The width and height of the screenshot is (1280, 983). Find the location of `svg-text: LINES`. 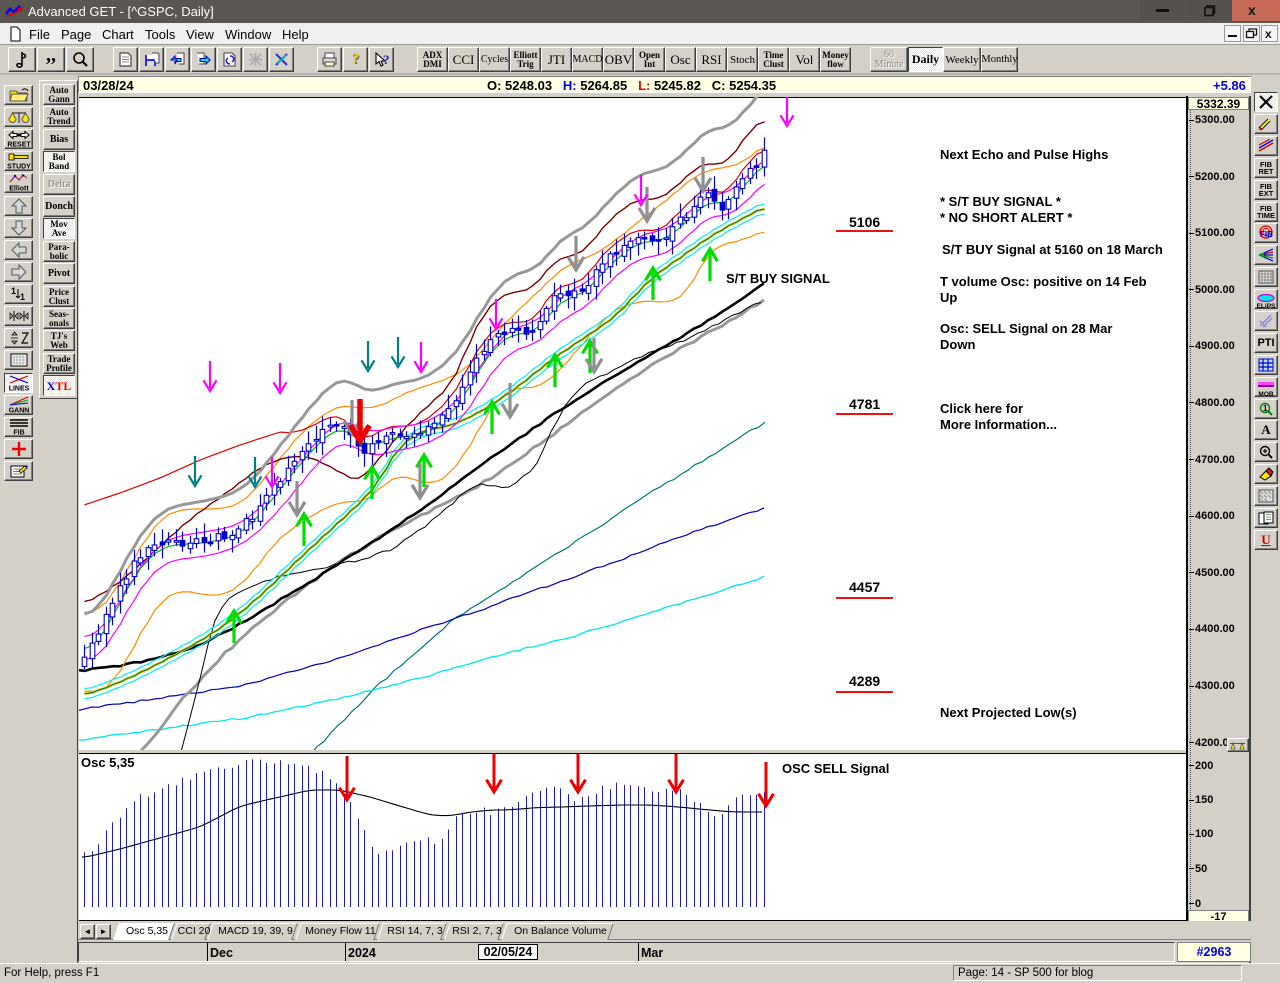

svg-text: LINES is located at coordinates (18, 389).